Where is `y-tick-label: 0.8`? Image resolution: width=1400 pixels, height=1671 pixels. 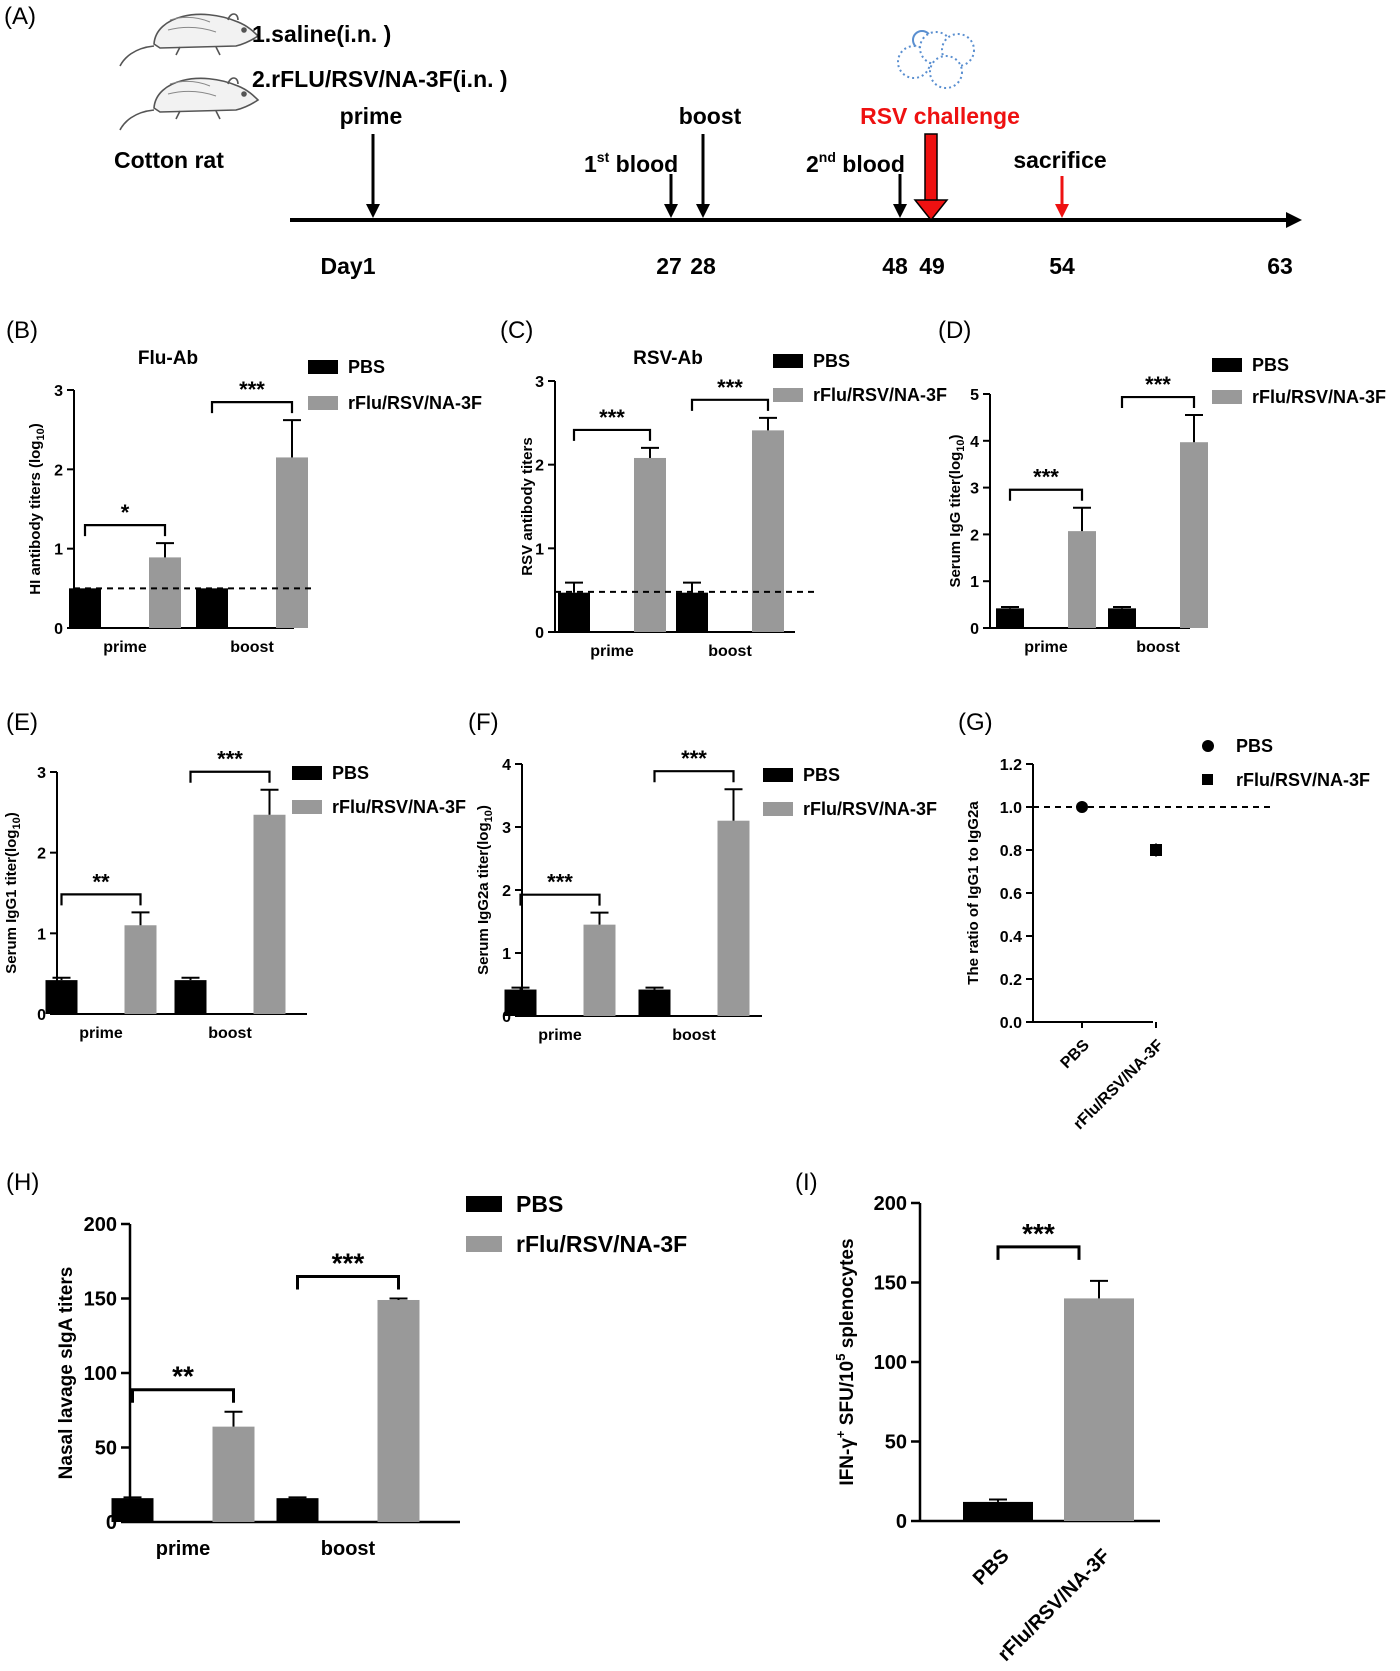
y-tick-label: 0.8 is located at coordinates (1011, 851).